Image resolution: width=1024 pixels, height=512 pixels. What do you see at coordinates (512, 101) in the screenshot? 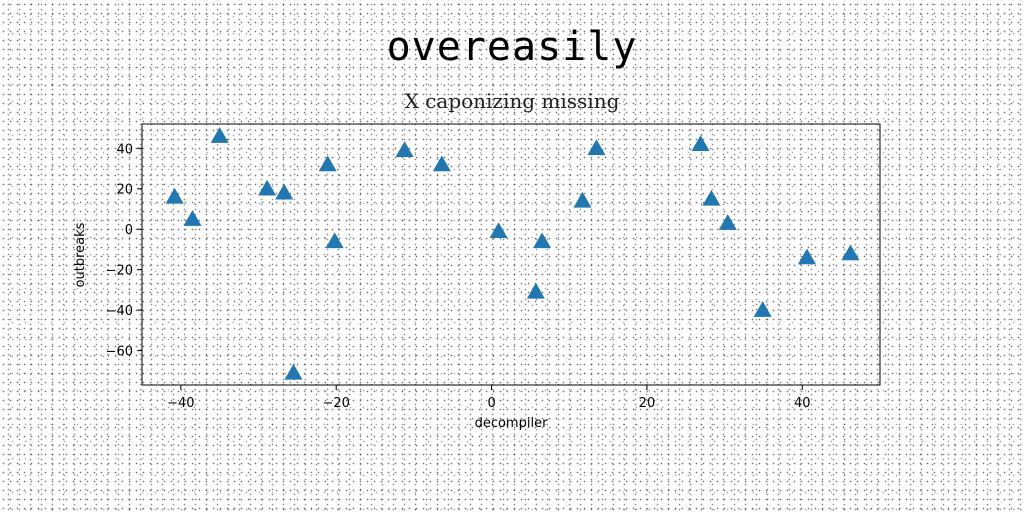
I see `chart-subtitle: X caponizing missing` at bounding box center [512, 101].